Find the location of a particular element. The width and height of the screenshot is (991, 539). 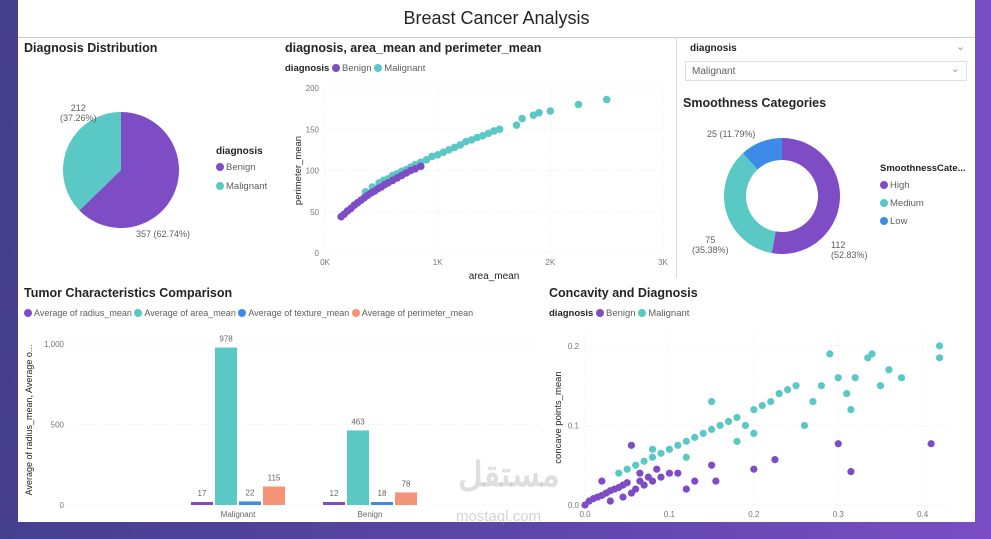

title-divider is located at coordinates (496, 37).